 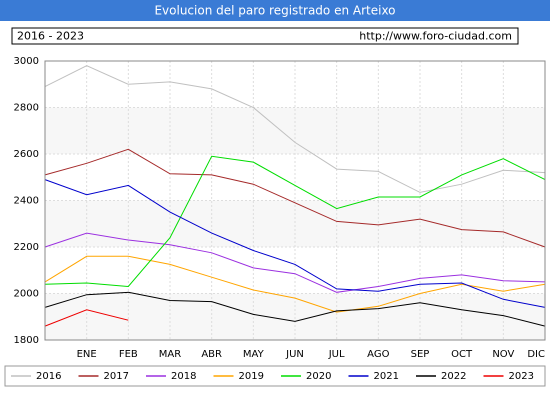 I want to click on legend-label: 2017, so click(x=116, y=376).